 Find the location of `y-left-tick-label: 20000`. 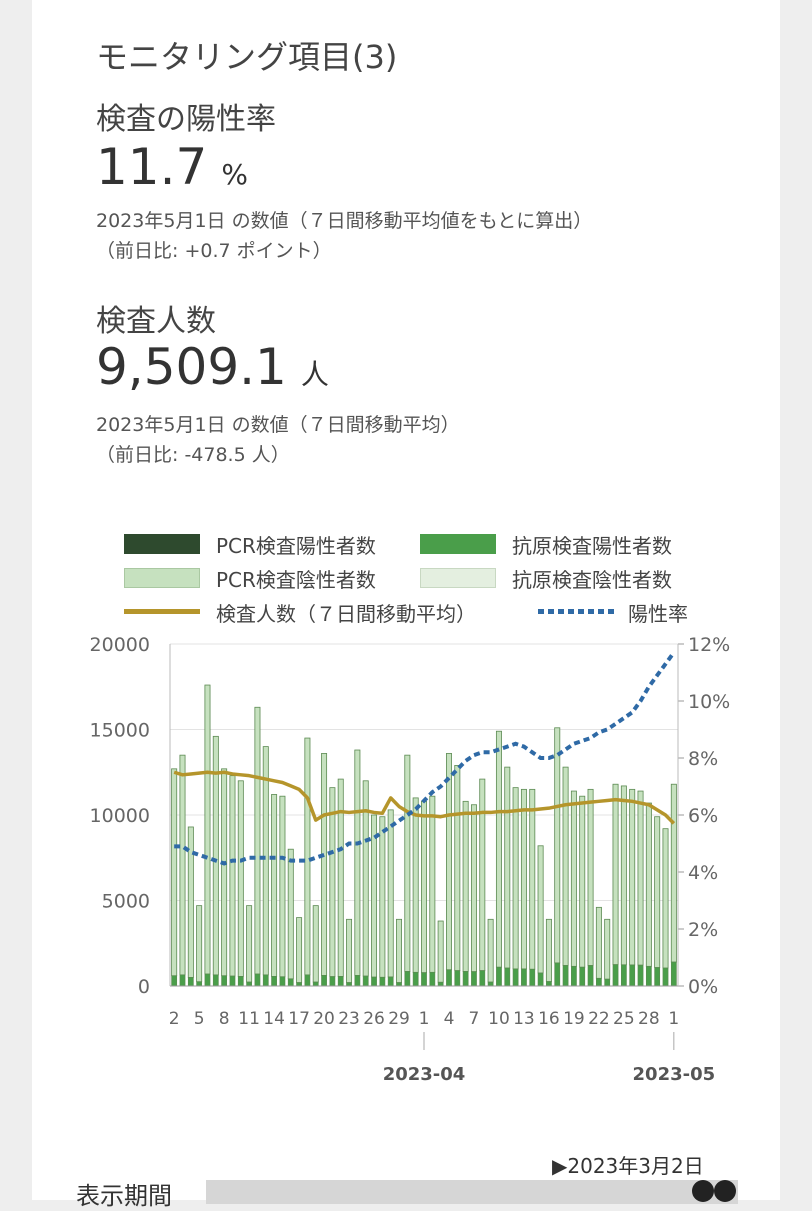

y-left-tick-label: 20000 is located at coordinates (120, 645).